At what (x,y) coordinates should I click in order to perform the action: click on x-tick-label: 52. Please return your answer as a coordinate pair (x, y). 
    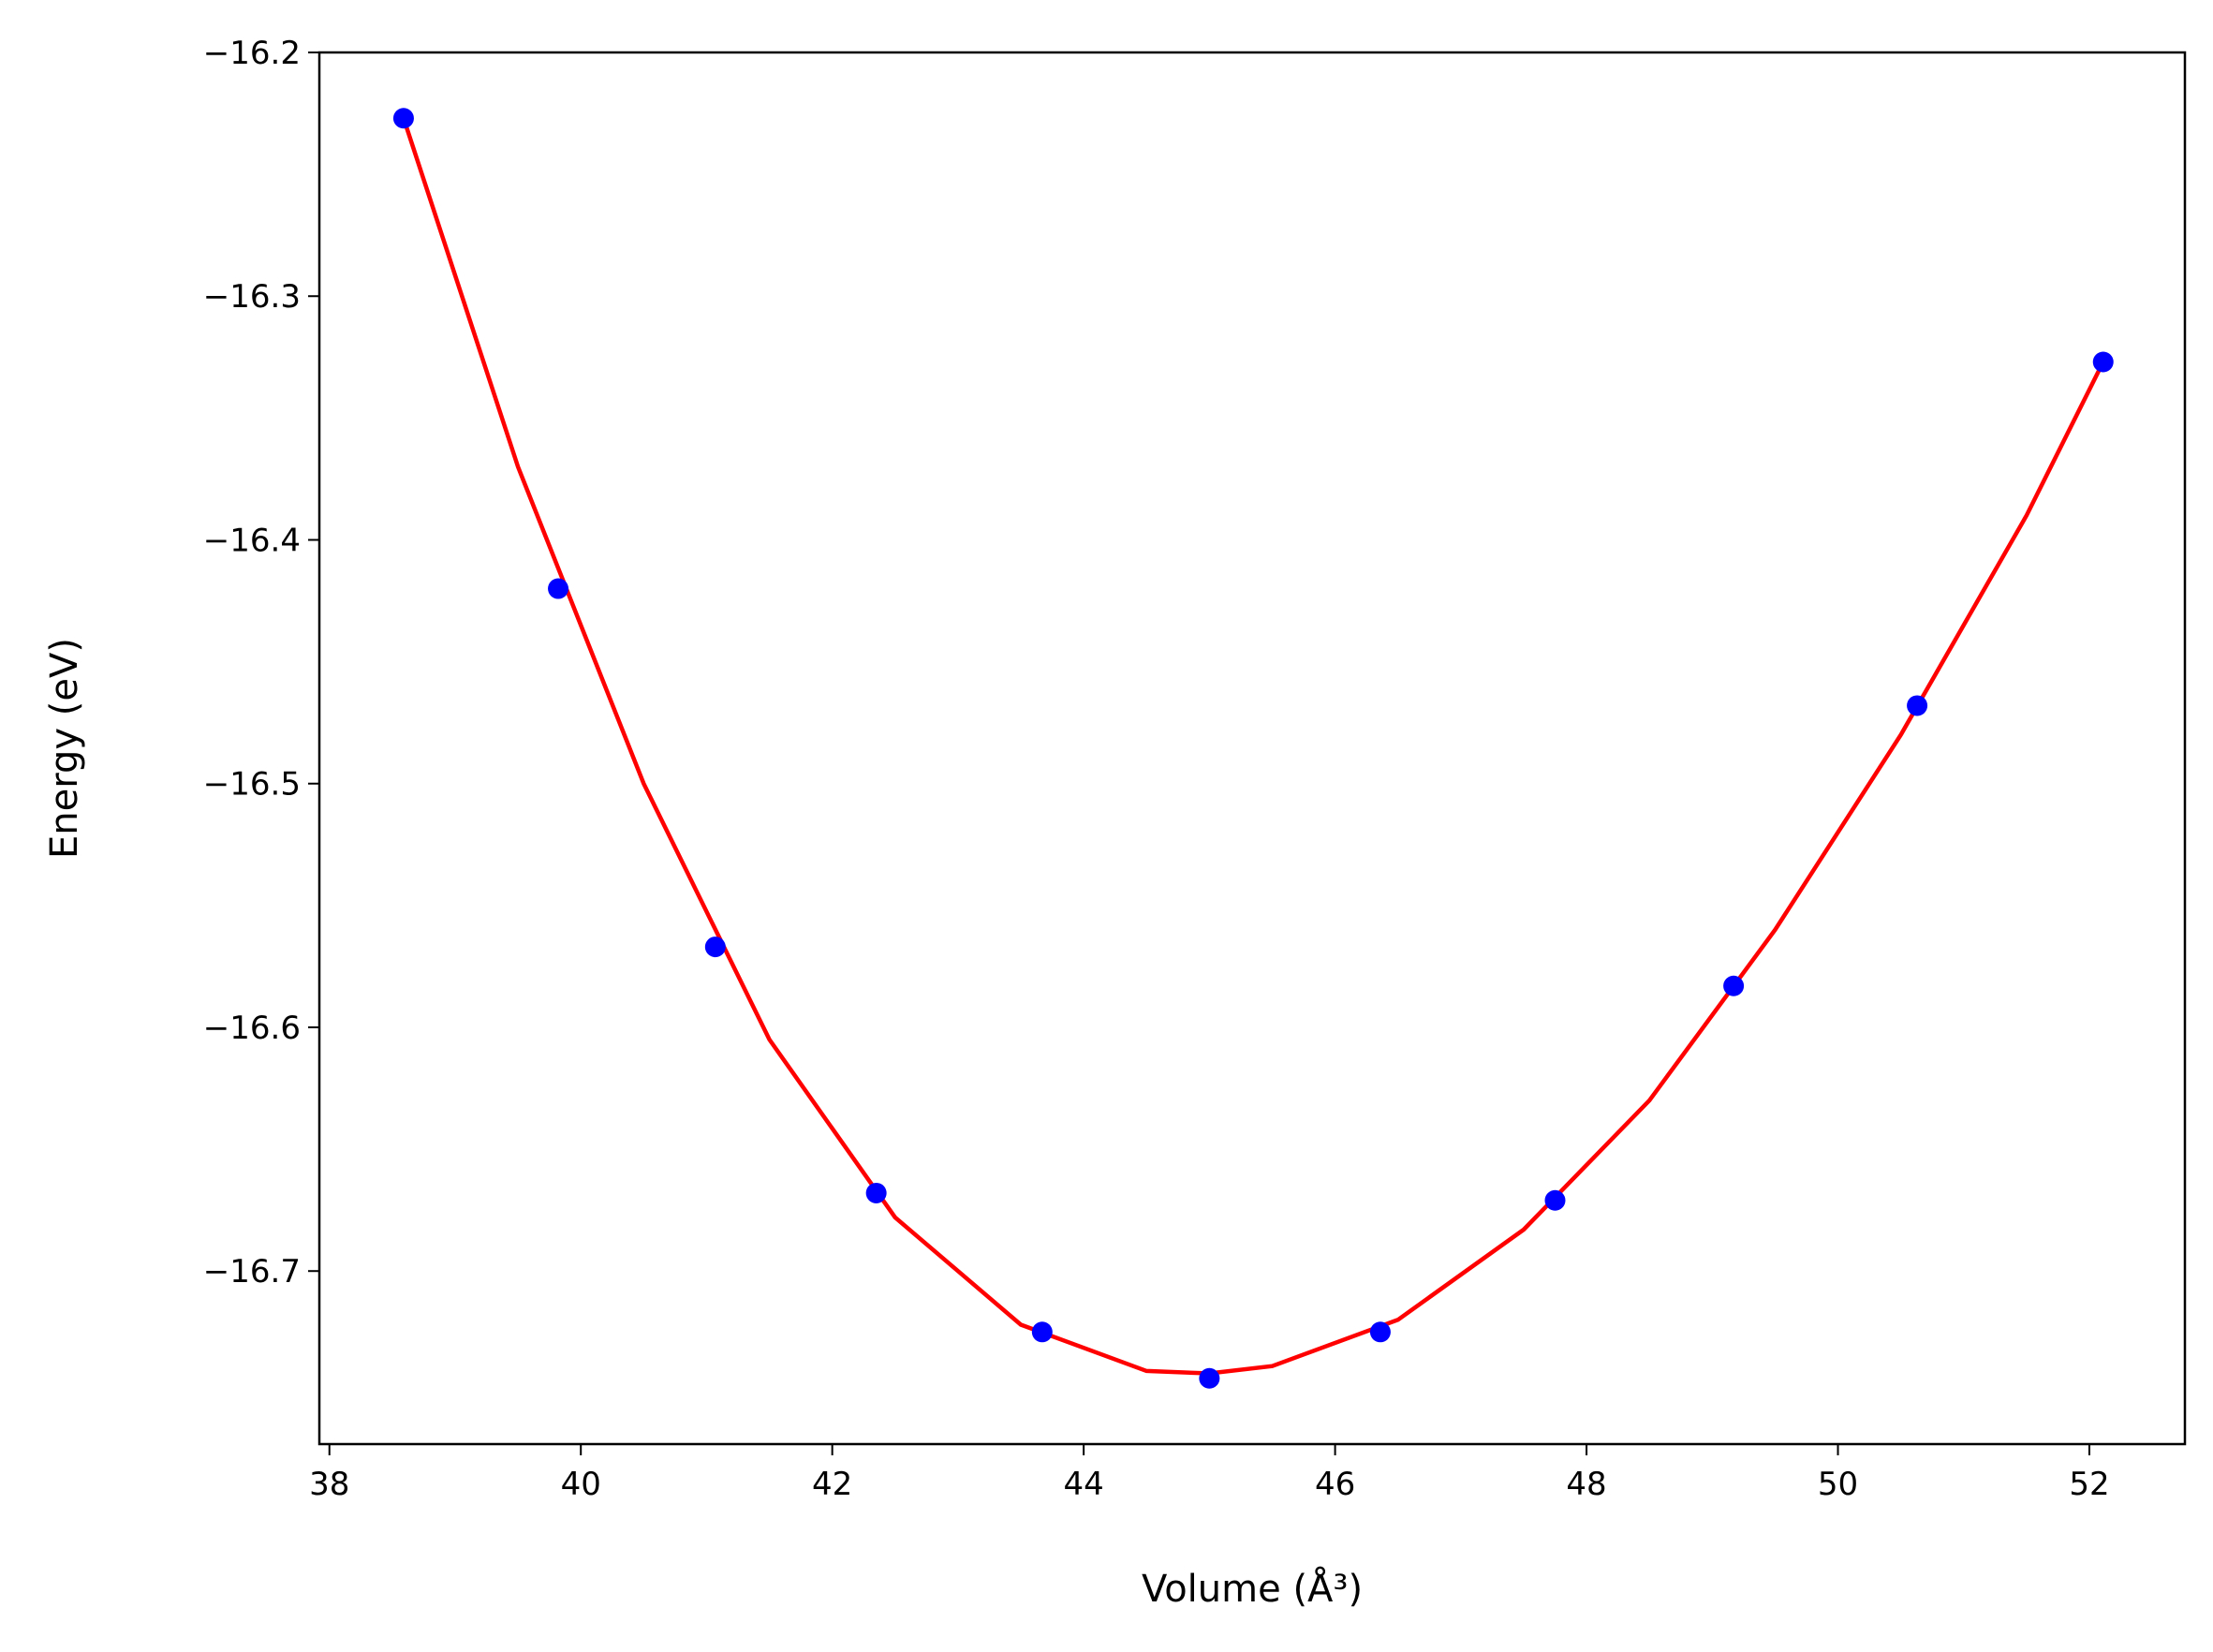
    Looking at the image, I should click on (2089, 1484).